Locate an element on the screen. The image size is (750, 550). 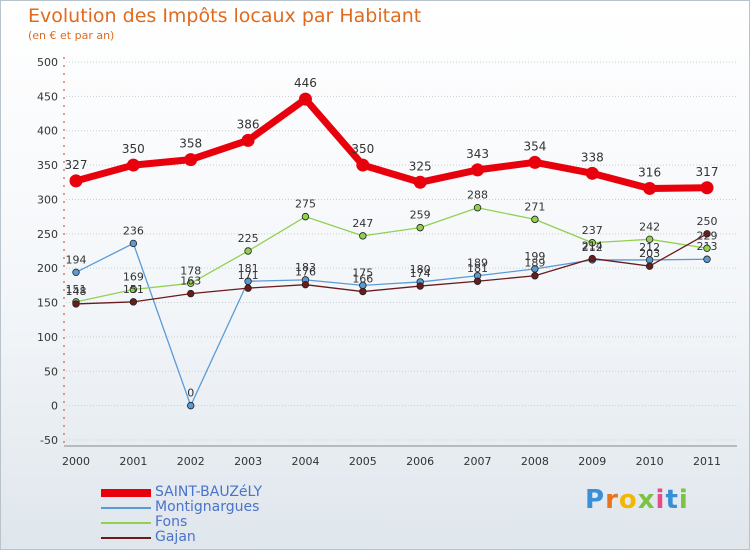
x-tick-label: 2007 is located at coordinates (478, 461).